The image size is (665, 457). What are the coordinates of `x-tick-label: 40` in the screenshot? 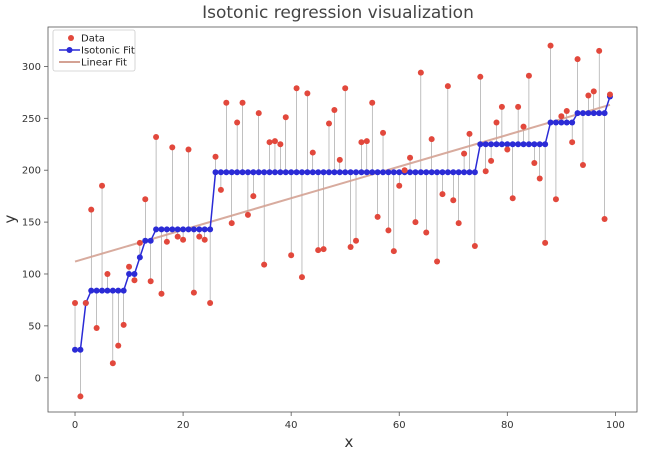 It's located at (291, 425).